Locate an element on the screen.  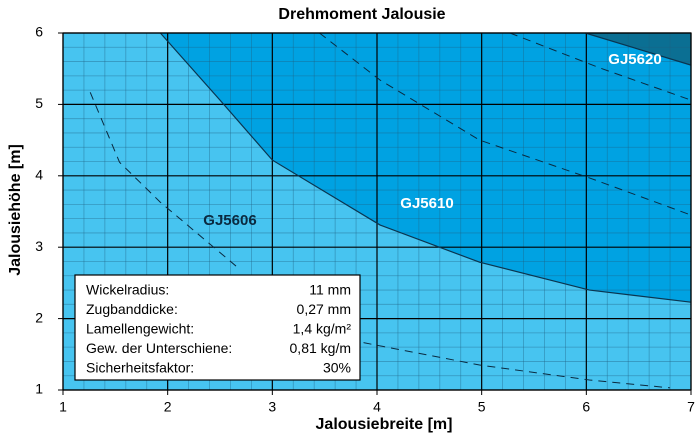
table-label: Gew. der Unterschiene: is located at coordinates (159, 348).